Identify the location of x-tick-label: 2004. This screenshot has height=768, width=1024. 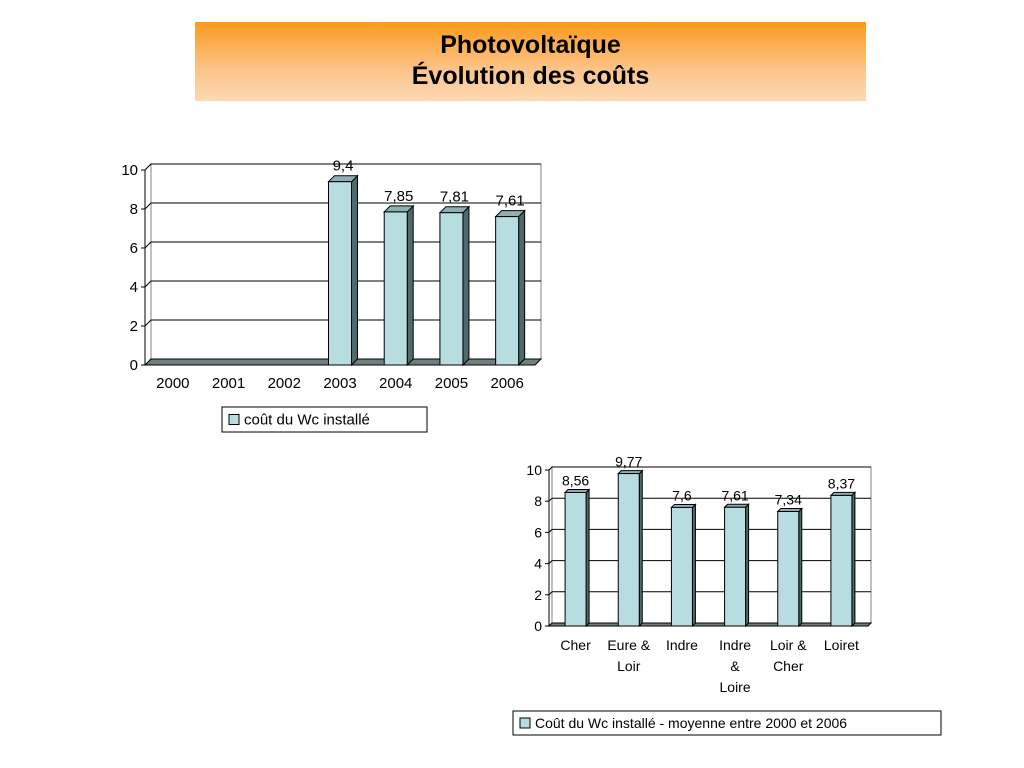
(395, 383).